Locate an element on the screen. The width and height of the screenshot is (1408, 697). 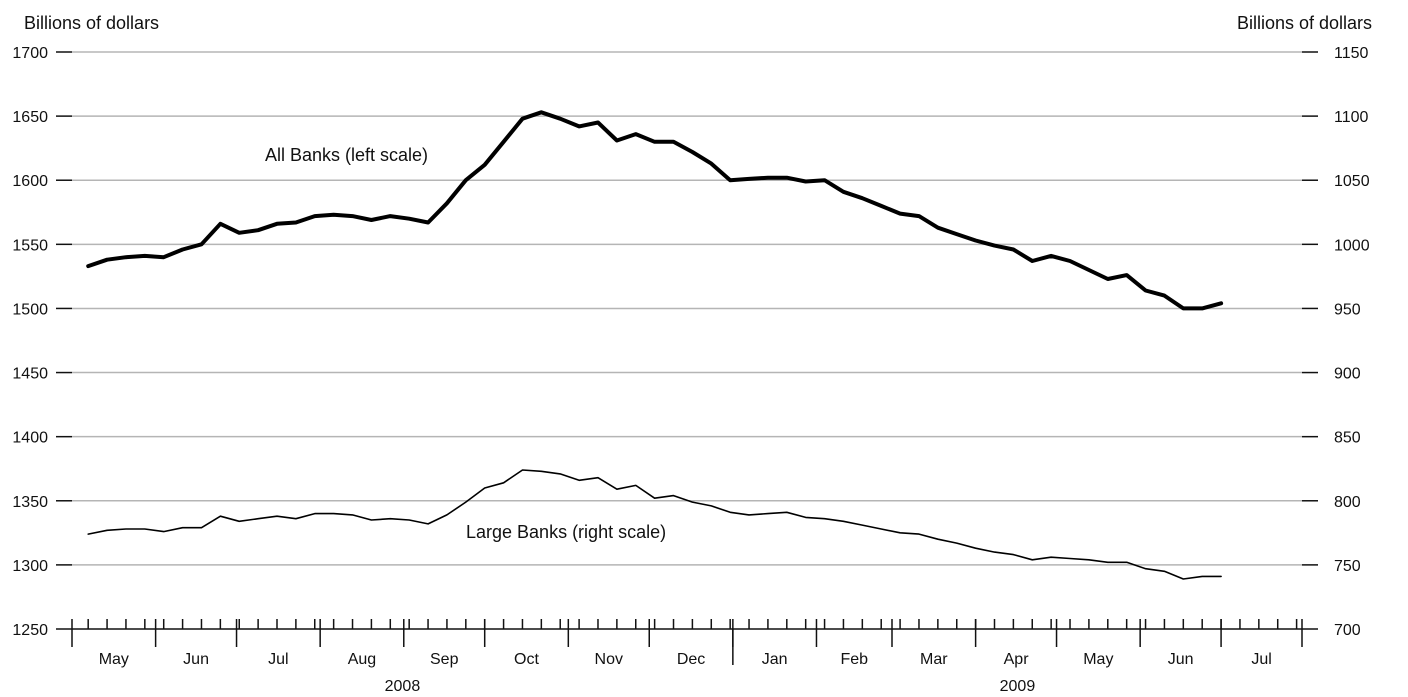
month-label: Jan is located at coordinates (775, 659).